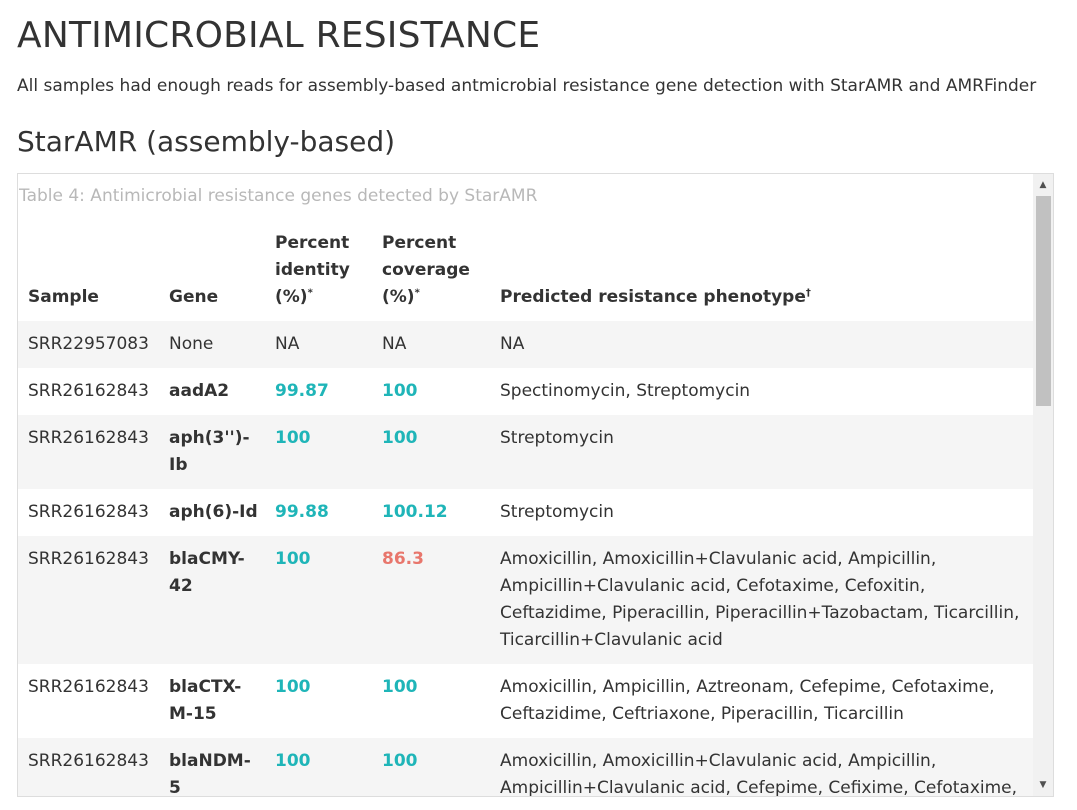 The width and height of the screenshot is (1077, 810). I want to click on vertical-scrollbar: ▲ ▼, so click(1043, 485).